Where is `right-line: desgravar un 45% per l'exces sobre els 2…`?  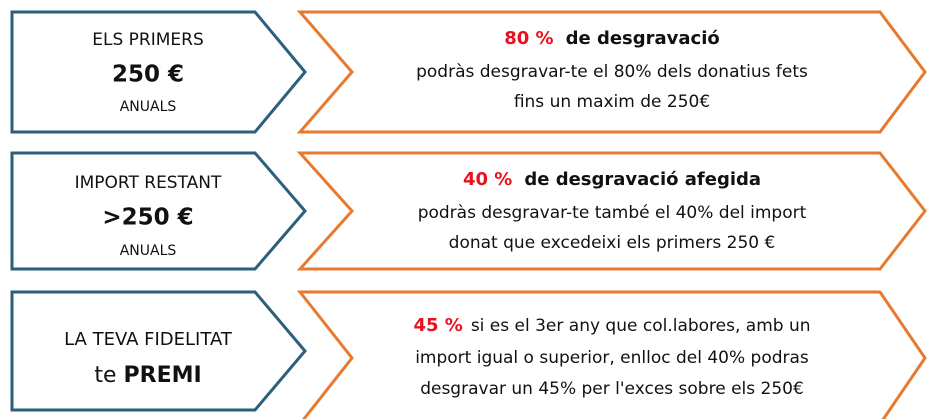
right-line: desgravar un 45% per l'exces sobre els 2… is located at coordinates (612, 389).